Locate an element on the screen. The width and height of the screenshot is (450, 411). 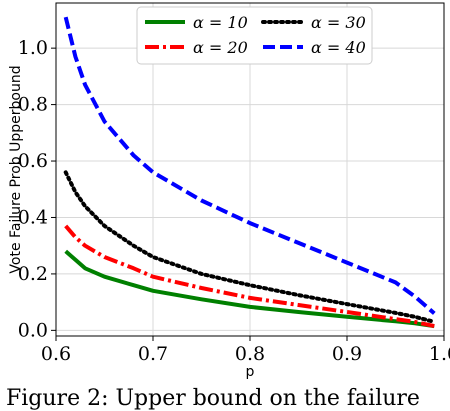
x-tick-label: 0.9 is located at coordinates (347, 354).